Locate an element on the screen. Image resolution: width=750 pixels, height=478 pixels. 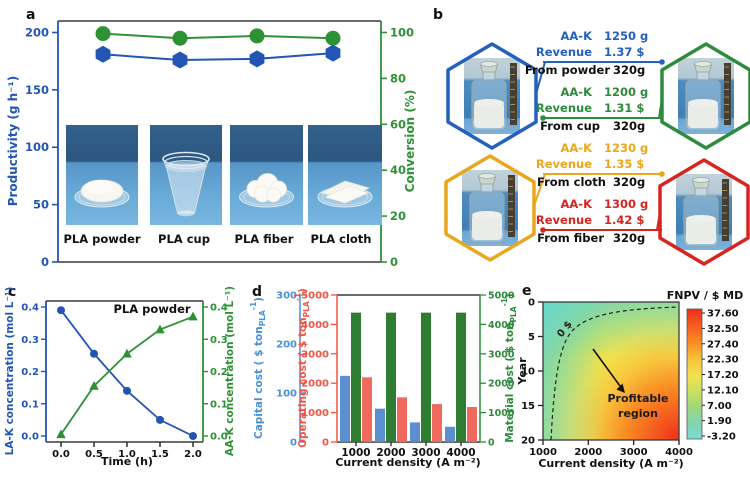
series-line-conversion is located at coordinates (218, 36).